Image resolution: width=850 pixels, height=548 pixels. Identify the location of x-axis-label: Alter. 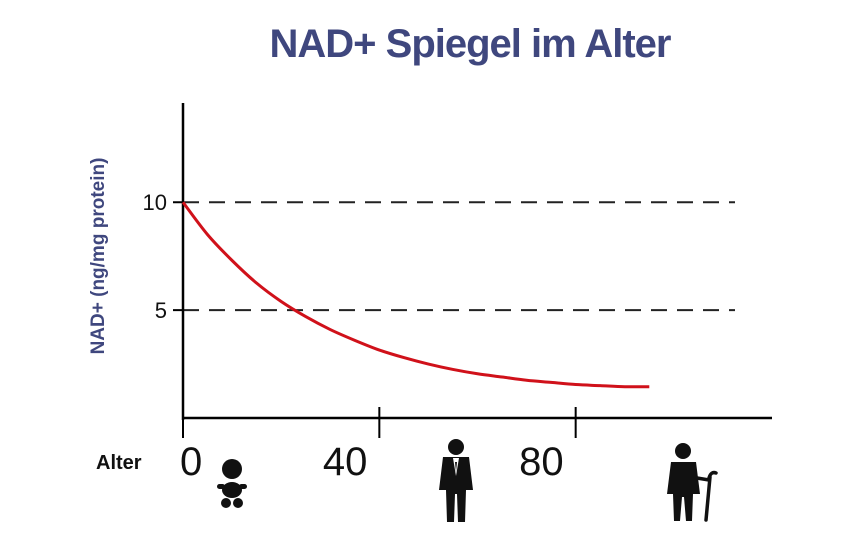
(119, 463).